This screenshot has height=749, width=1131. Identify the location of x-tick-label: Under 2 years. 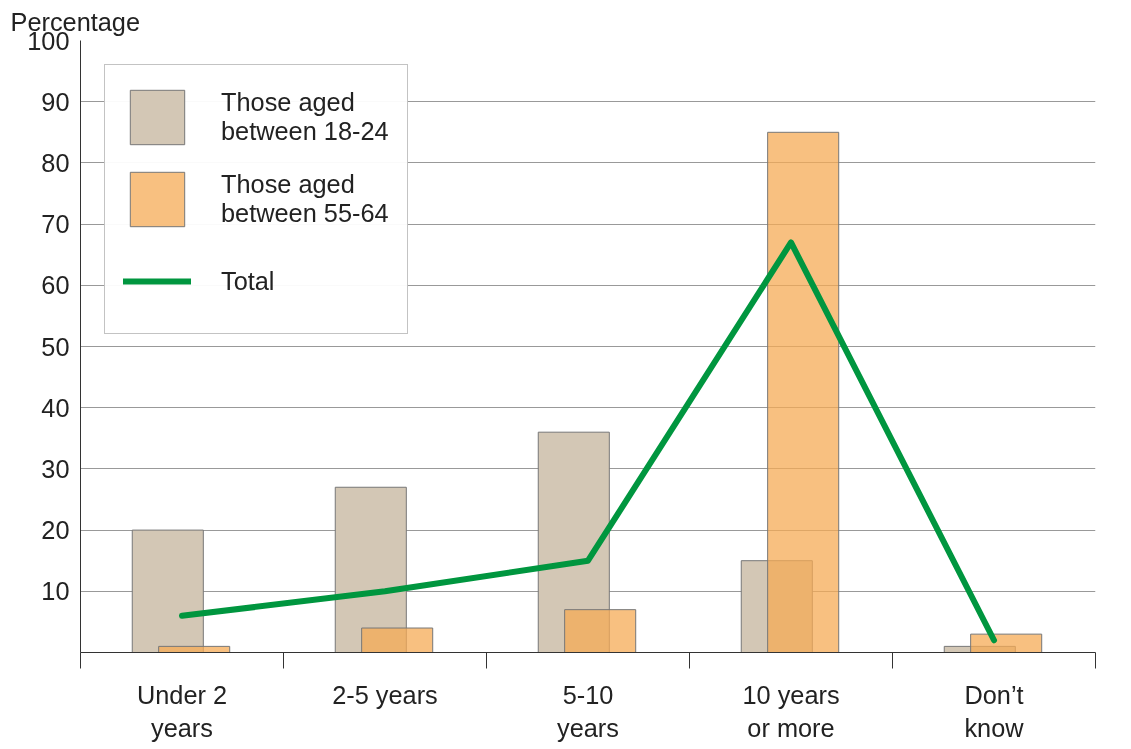
(182, 711).